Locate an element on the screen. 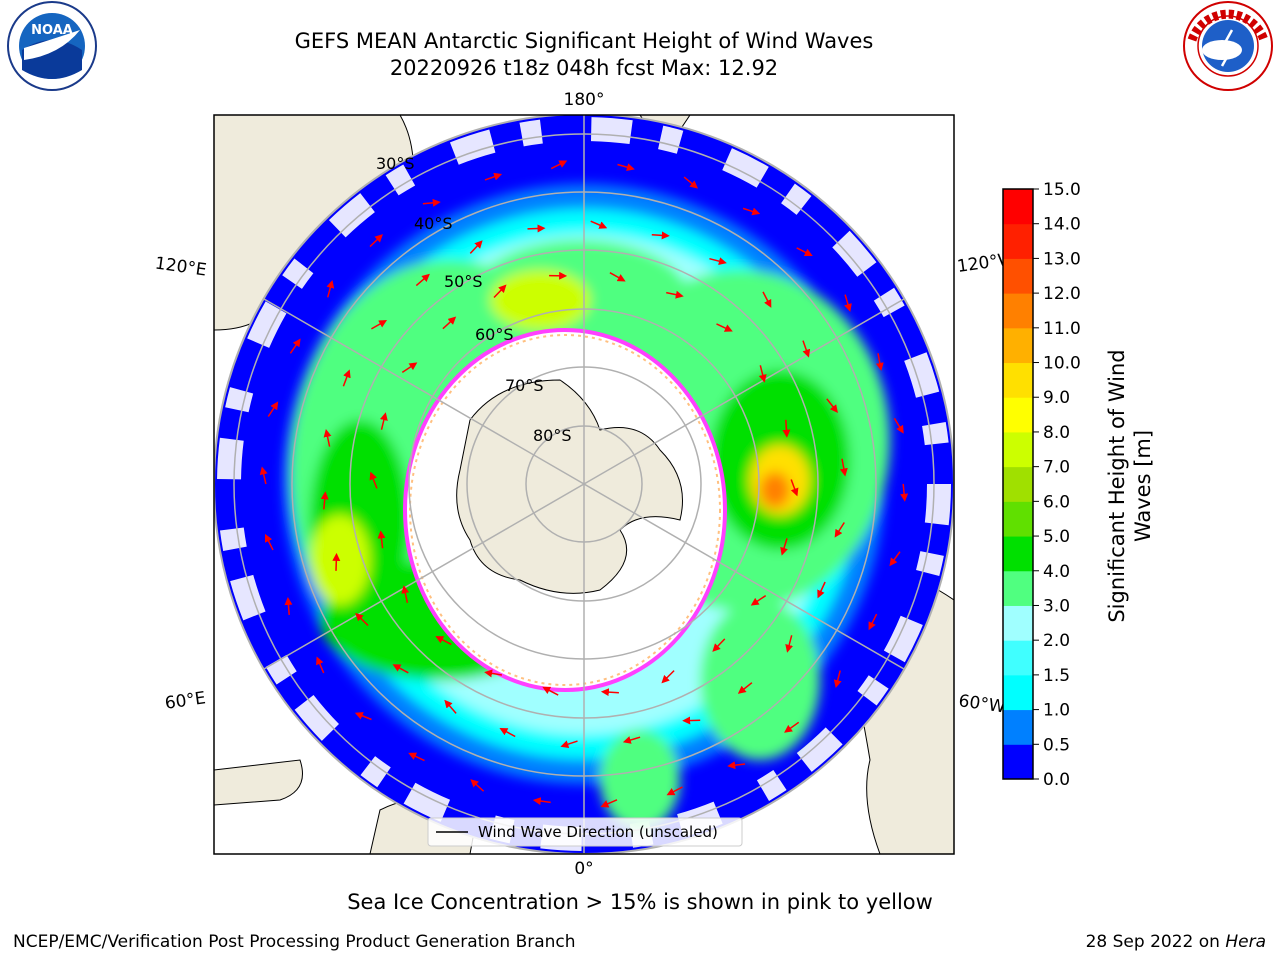  meridian-label-0: 0° is located at coordinates (583, 869).